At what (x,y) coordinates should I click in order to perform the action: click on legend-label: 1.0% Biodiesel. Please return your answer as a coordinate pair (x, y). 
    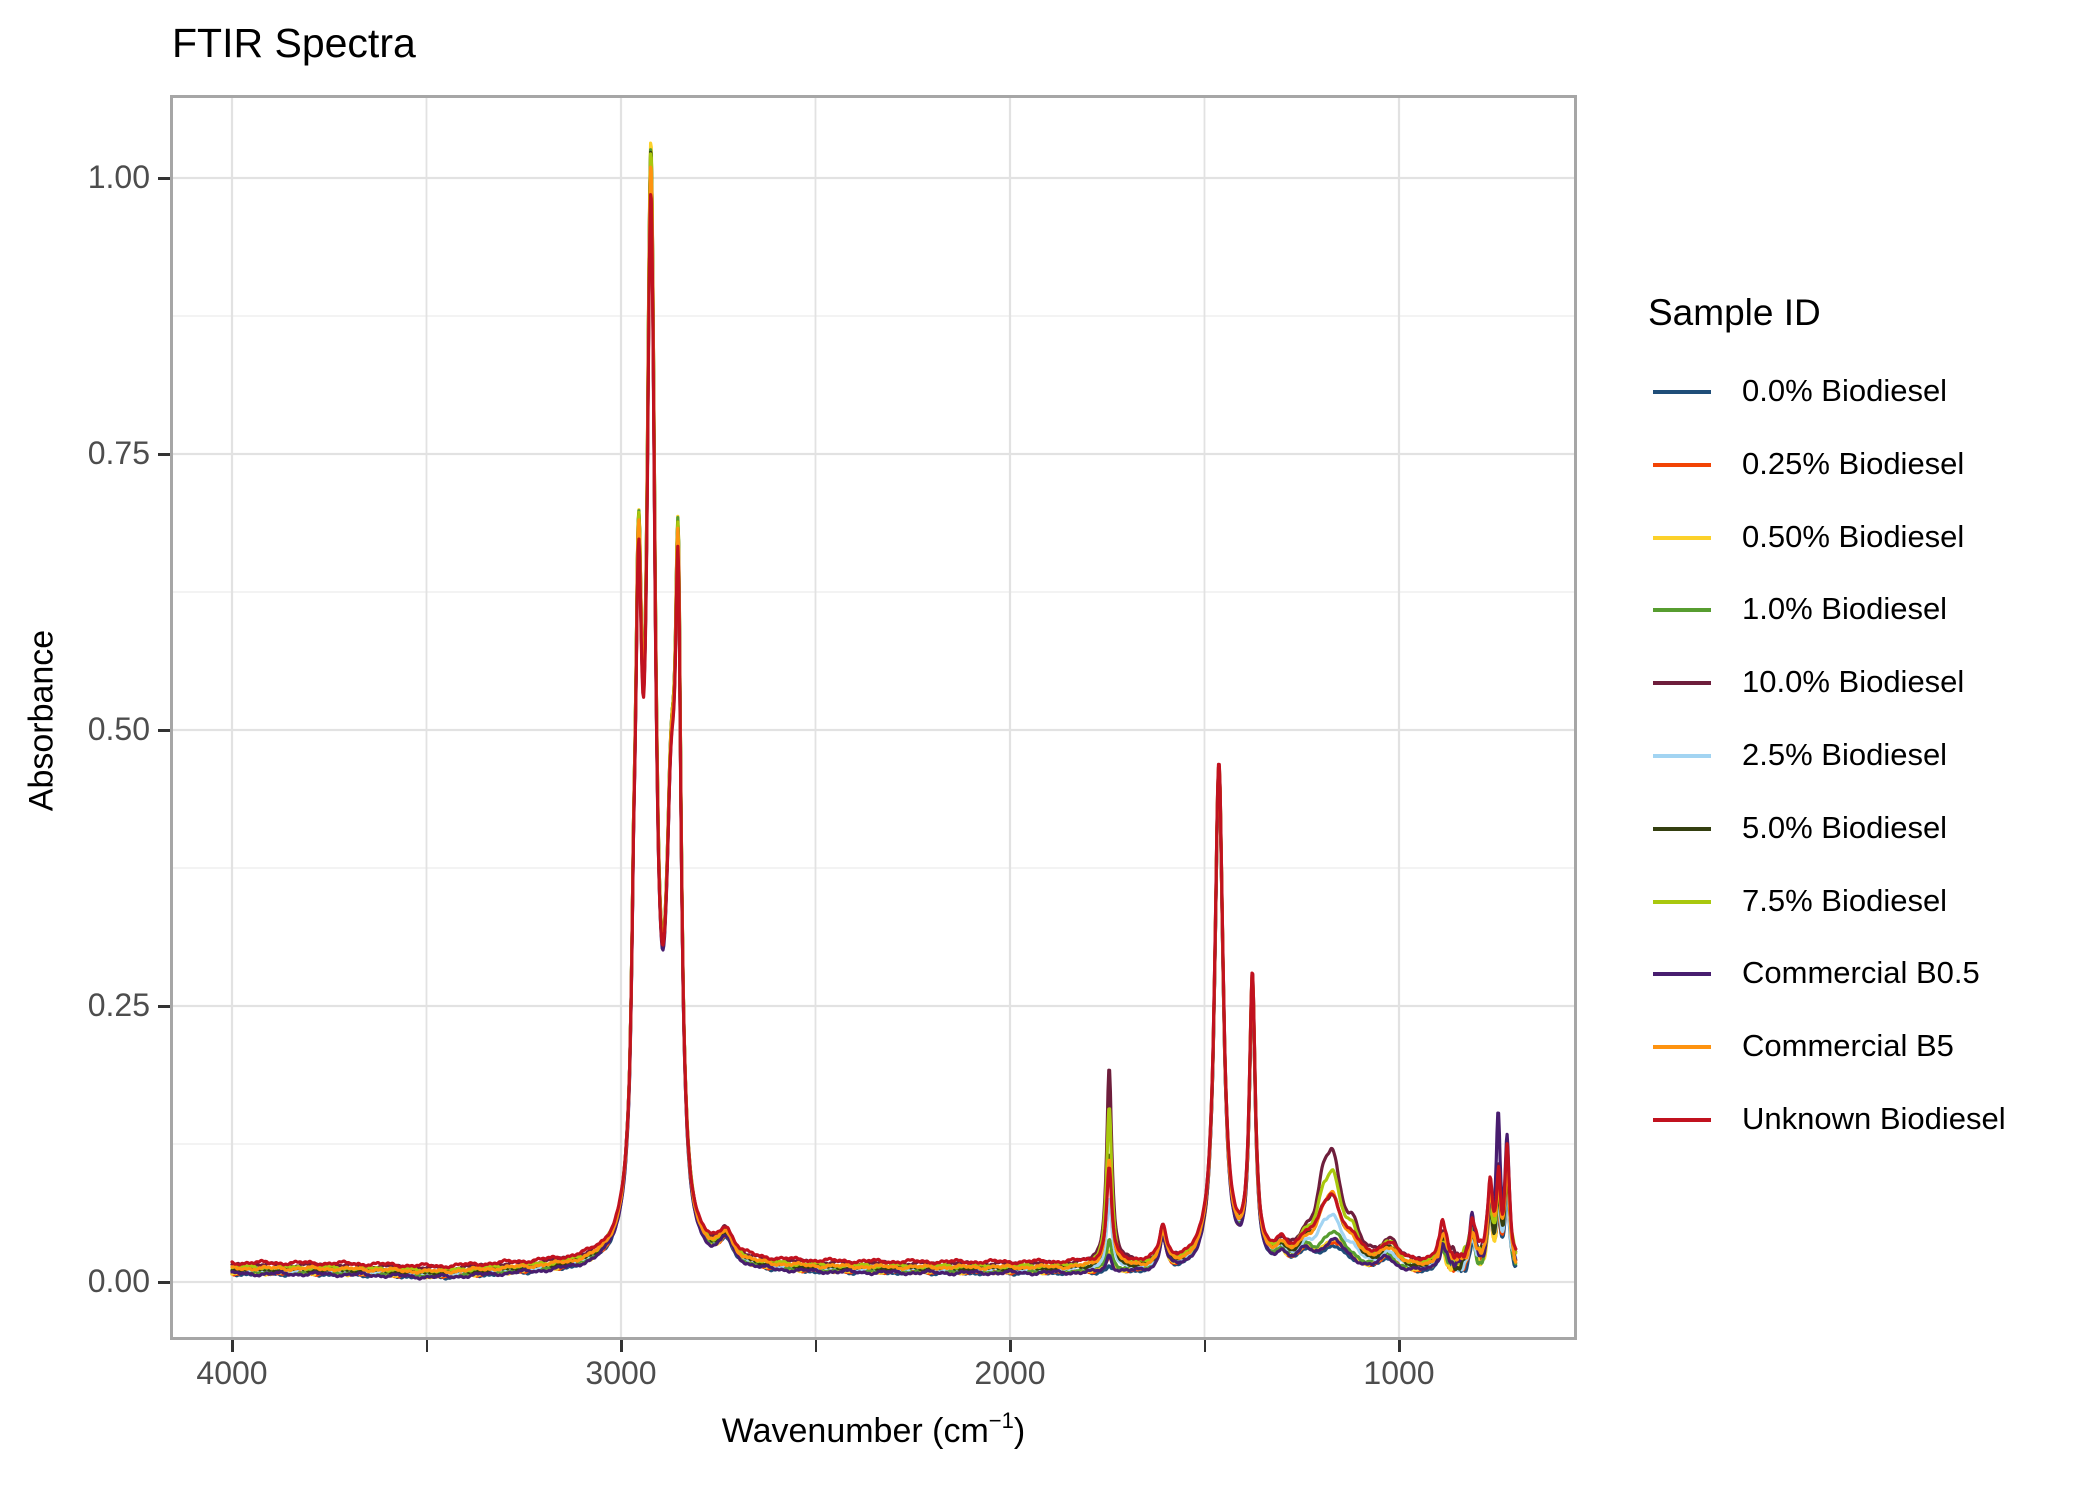
    Looking at the image, I should click on (1845, 609).